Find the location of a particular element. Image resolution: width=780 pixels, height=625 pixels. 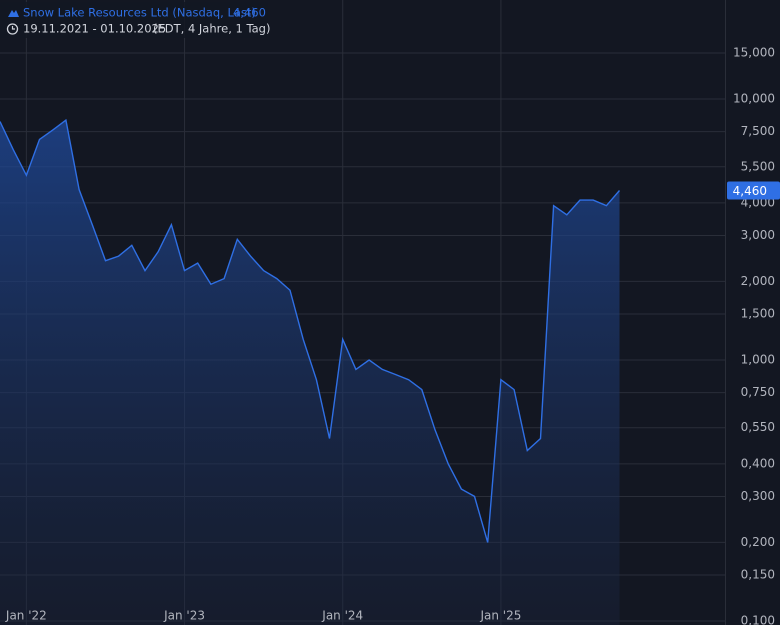

price-tag is located at coordinates (753, 190).